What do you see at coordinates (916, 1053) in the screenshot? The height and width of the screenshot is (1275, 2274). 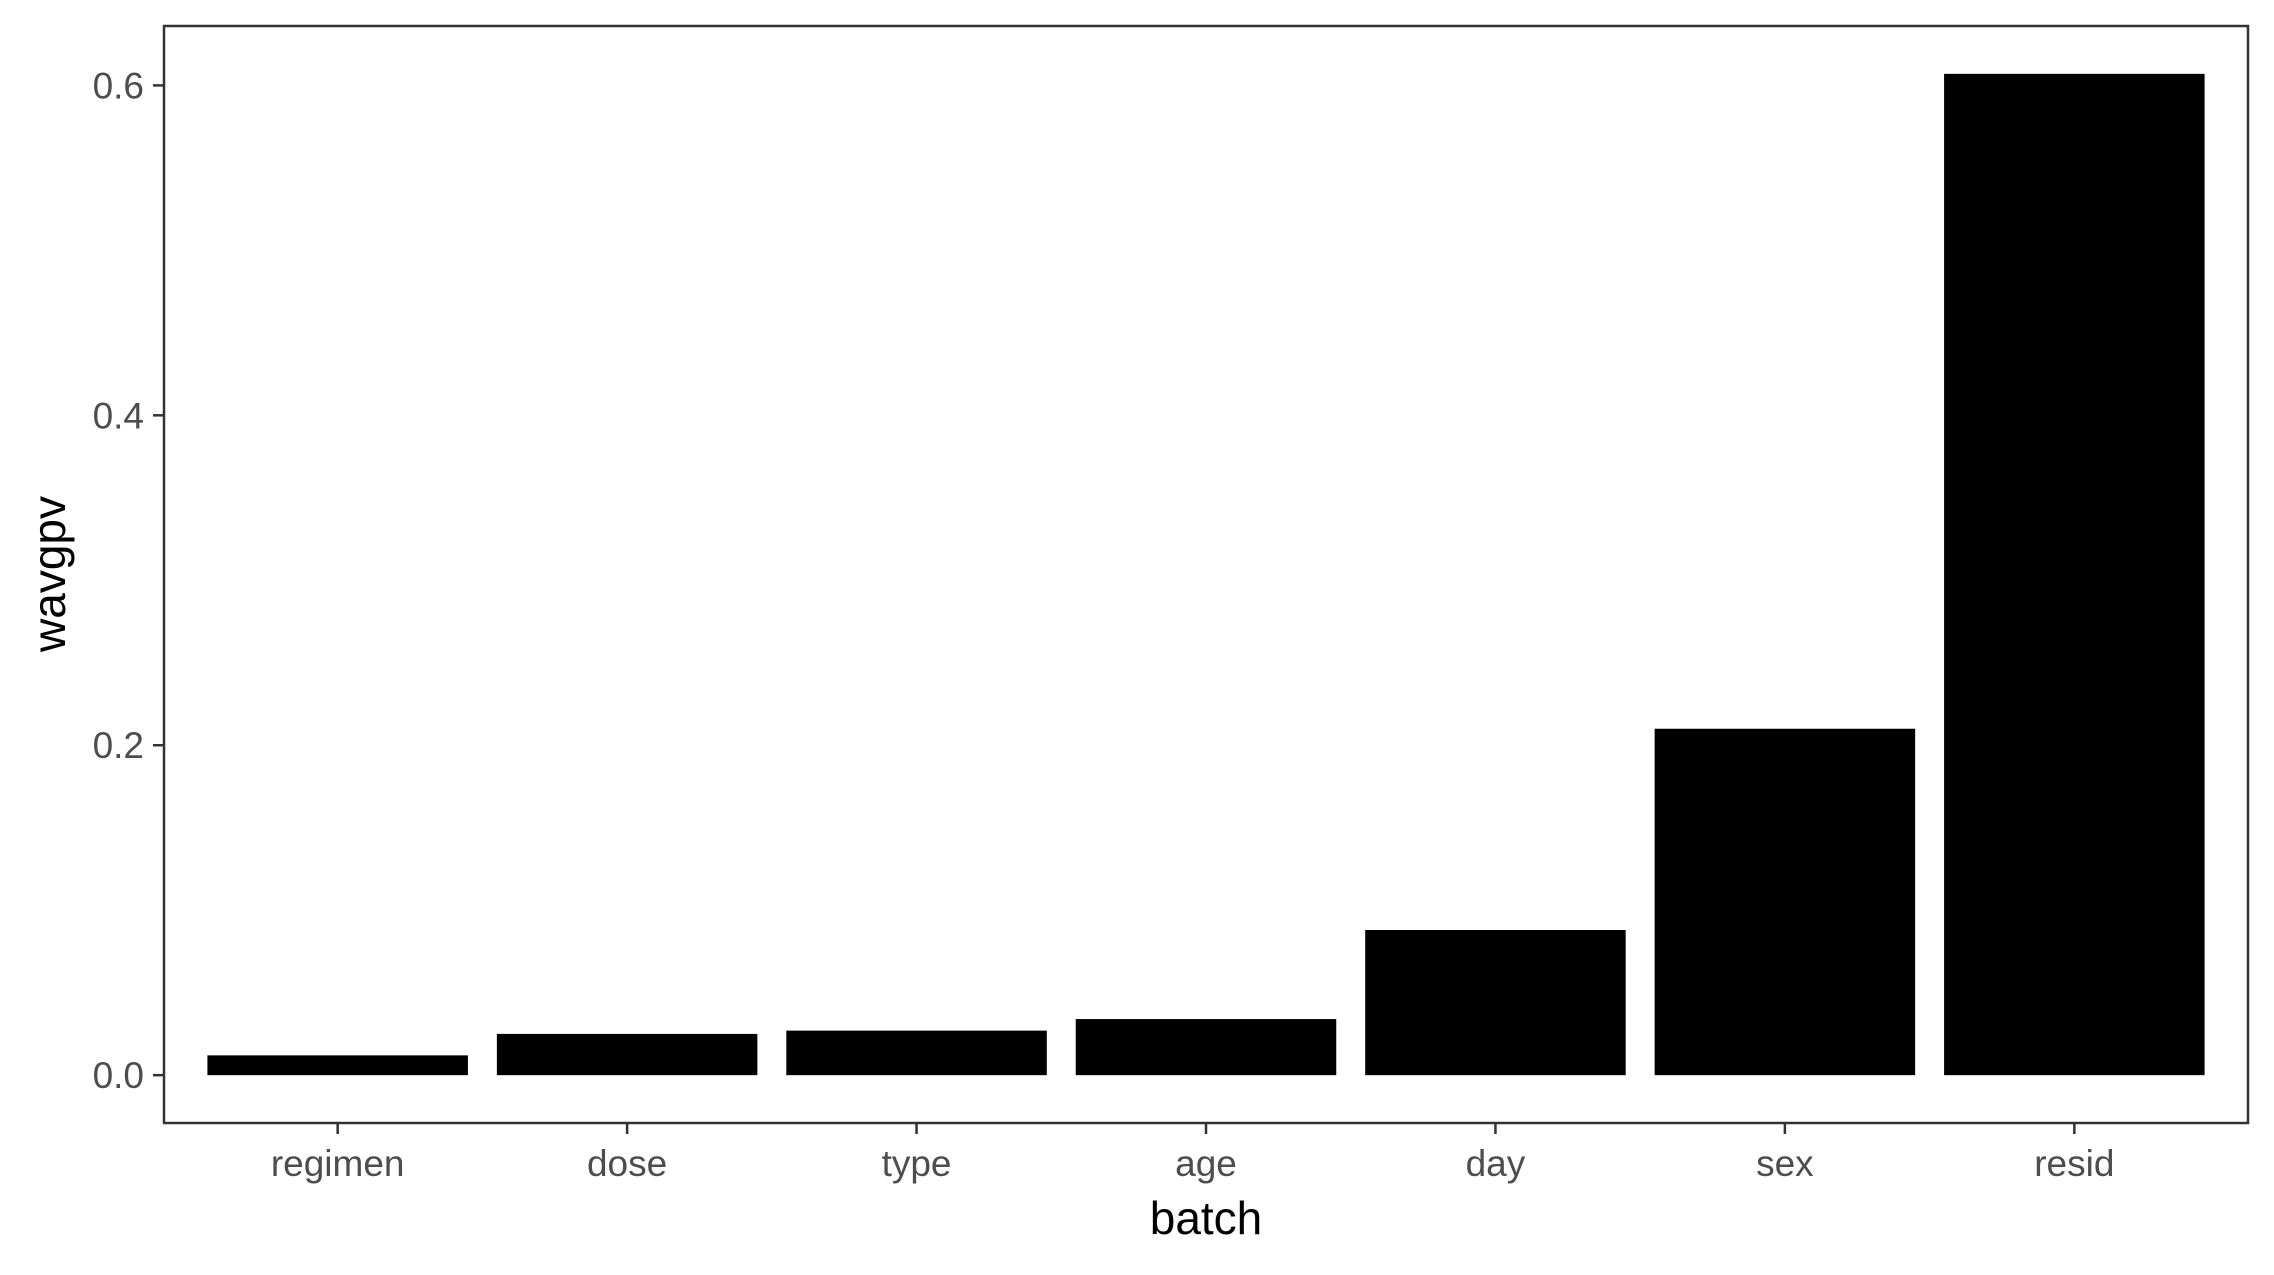 I see `bar-type` at bounding box center [916, 1053].